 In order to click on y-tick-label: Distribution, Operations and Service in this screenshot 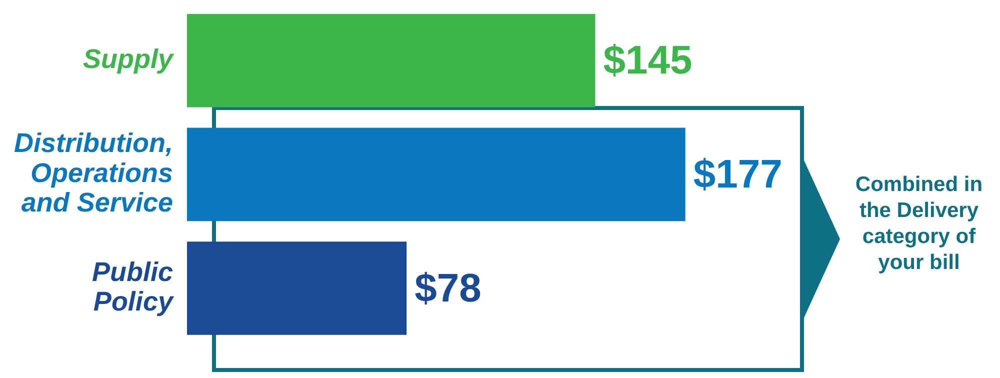, I will do `click(93, 173)`.